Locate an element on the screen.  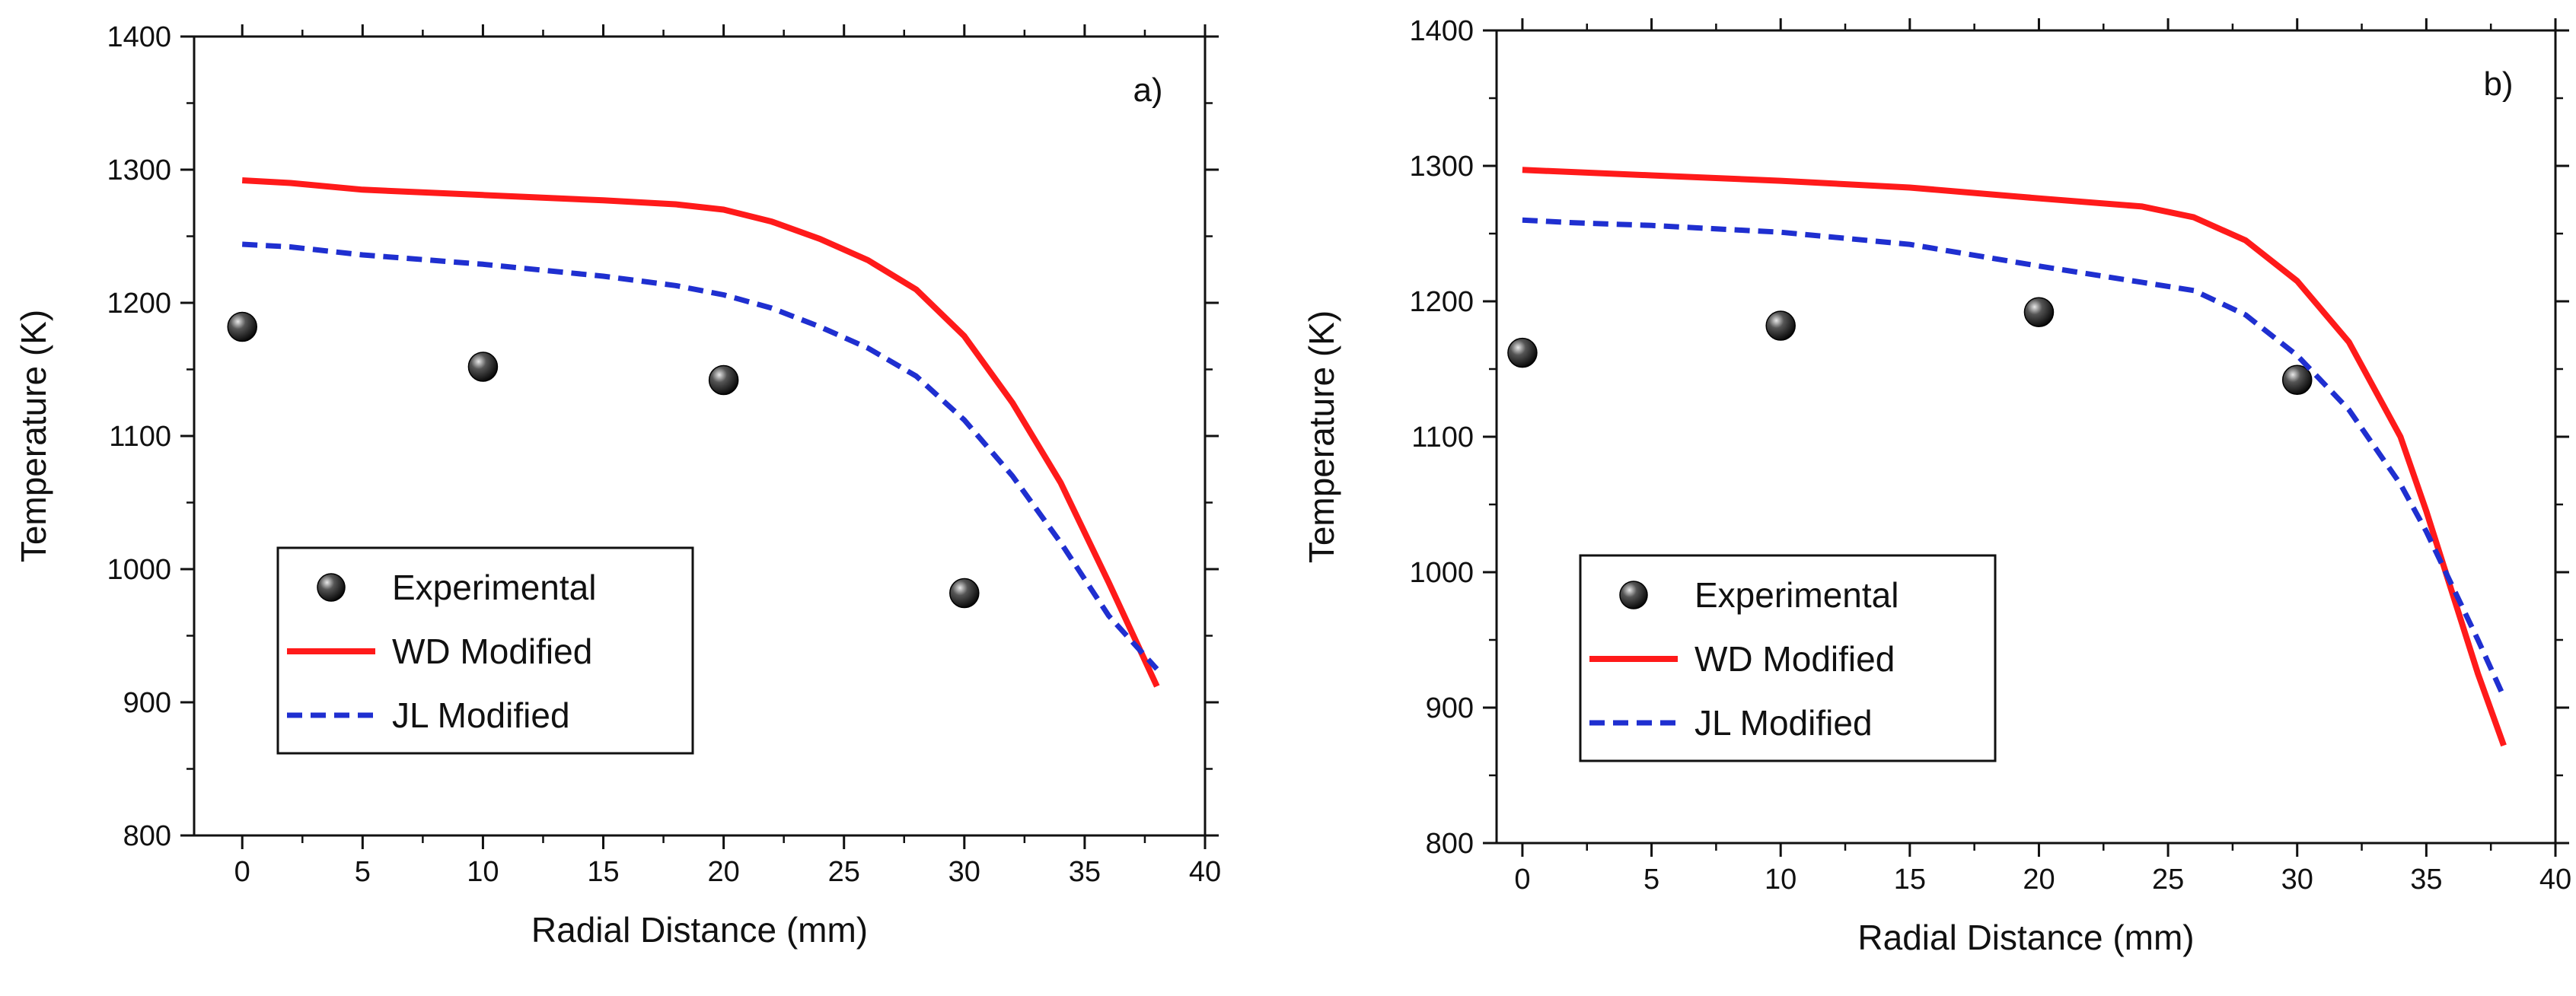
panel-label: b) is located at coordinates (2498, 84).